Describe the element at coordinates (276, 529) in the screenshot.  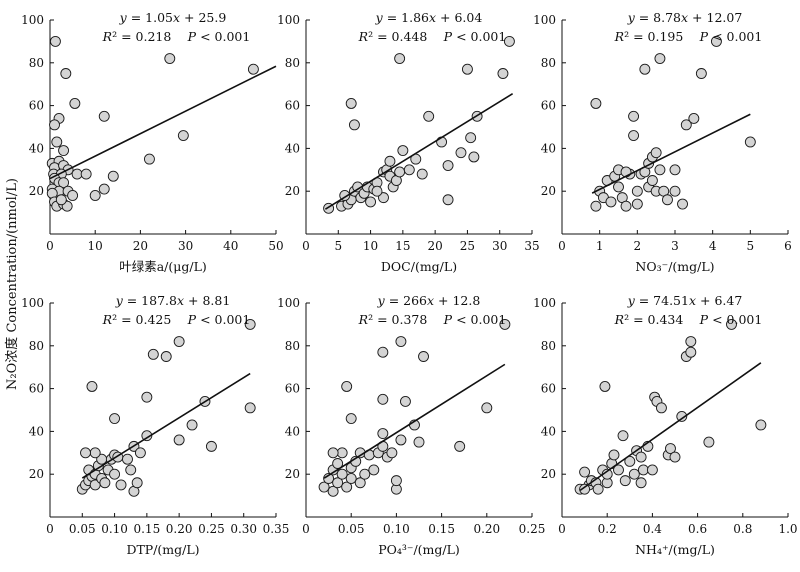
I see `x-tick-label: 0.35` at that location.